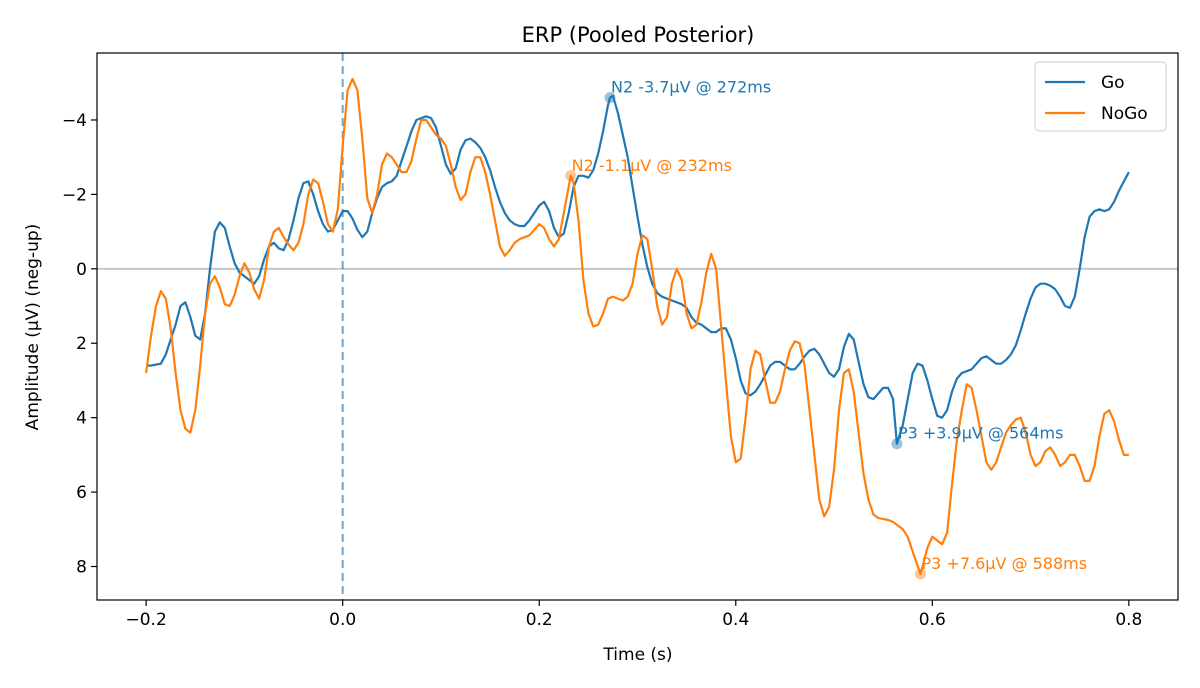  What do you see at coordinates (1113, 83) in the screenshot?
I see `legend-go-label: Go` at bounding box center [1113, 83].